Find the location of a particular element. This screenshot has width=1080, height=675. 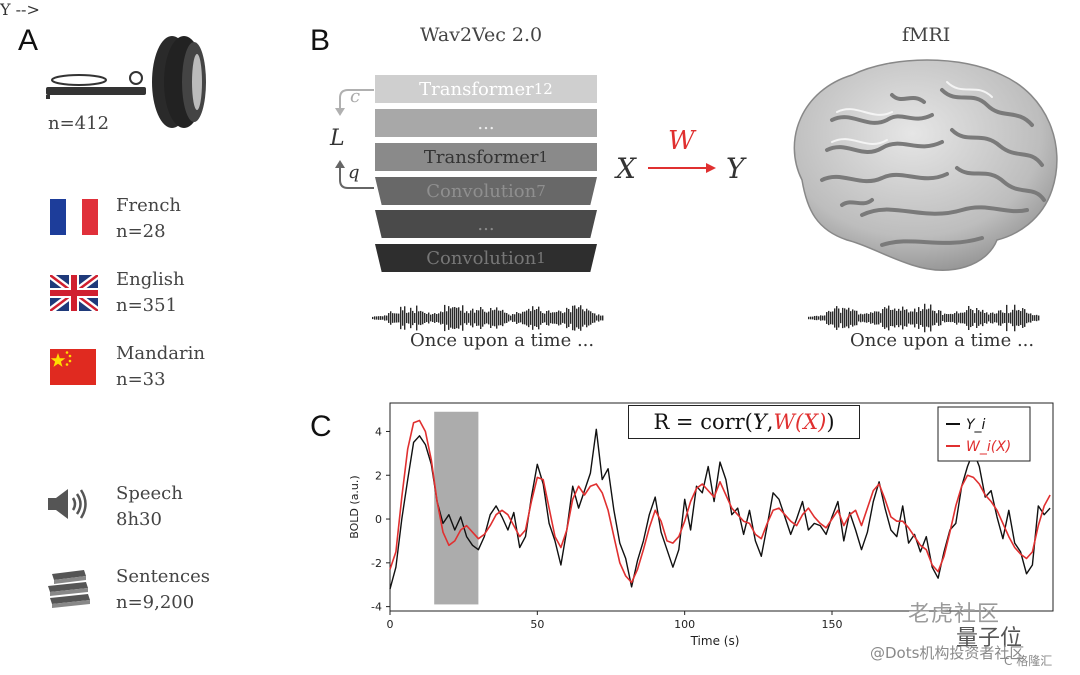

loss-bracket is located at coordinates (354, 139).